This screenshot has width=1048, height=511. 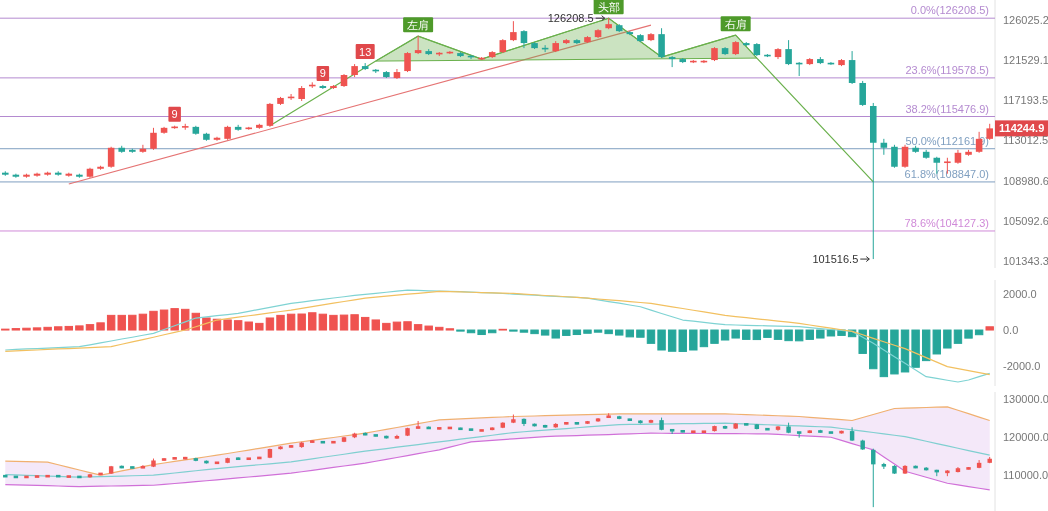 What do you see at coordinates (1025, 19) in the screenshot?
I see `y-tick-label: 126025.2` at bounding box center [1025, 19].